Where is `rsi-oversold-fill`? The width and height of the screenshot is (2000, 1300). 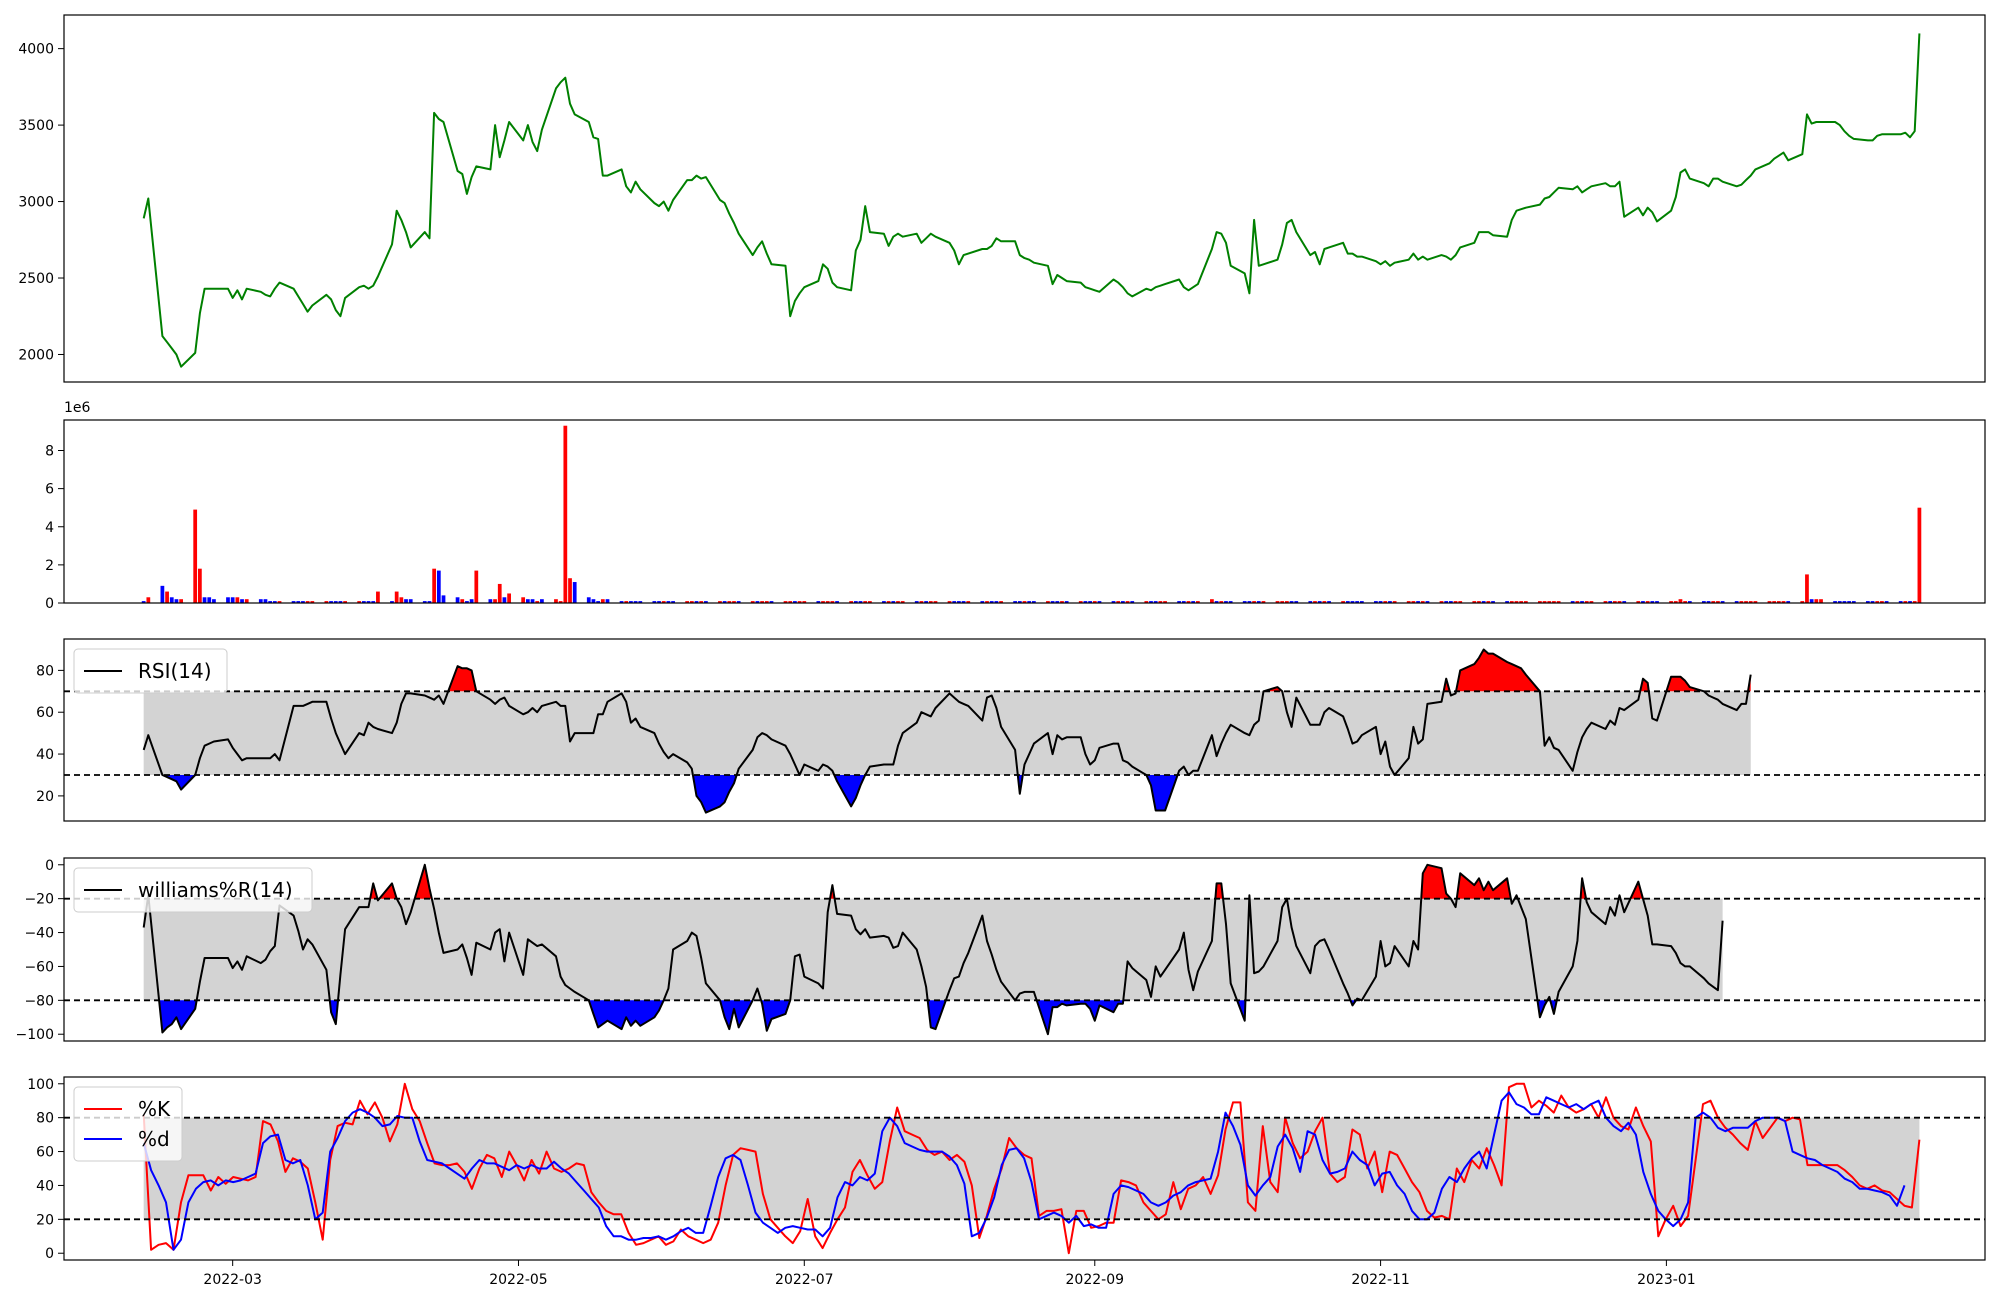 rsi-oversold-fill is located at coordinates (850, 791).